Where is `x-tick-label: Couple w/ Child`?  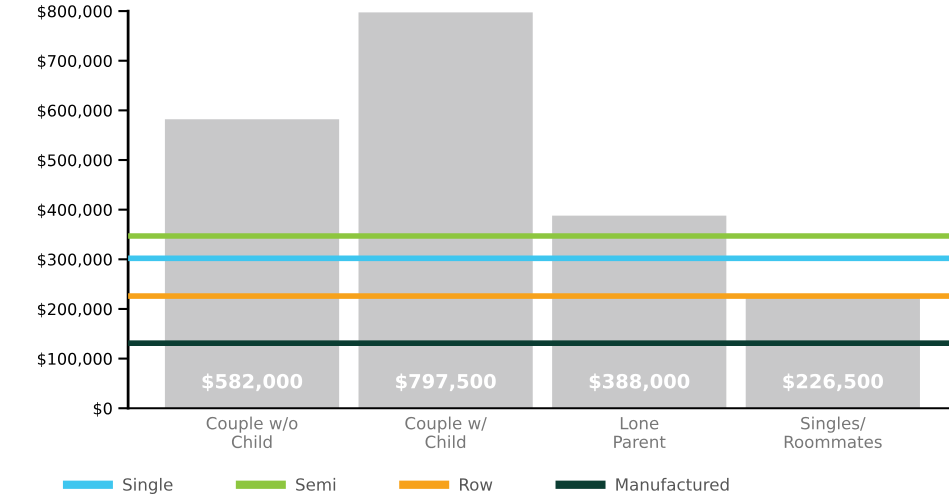
x-tick-label: Couple w/ Child is located at coordinates (446, 432).